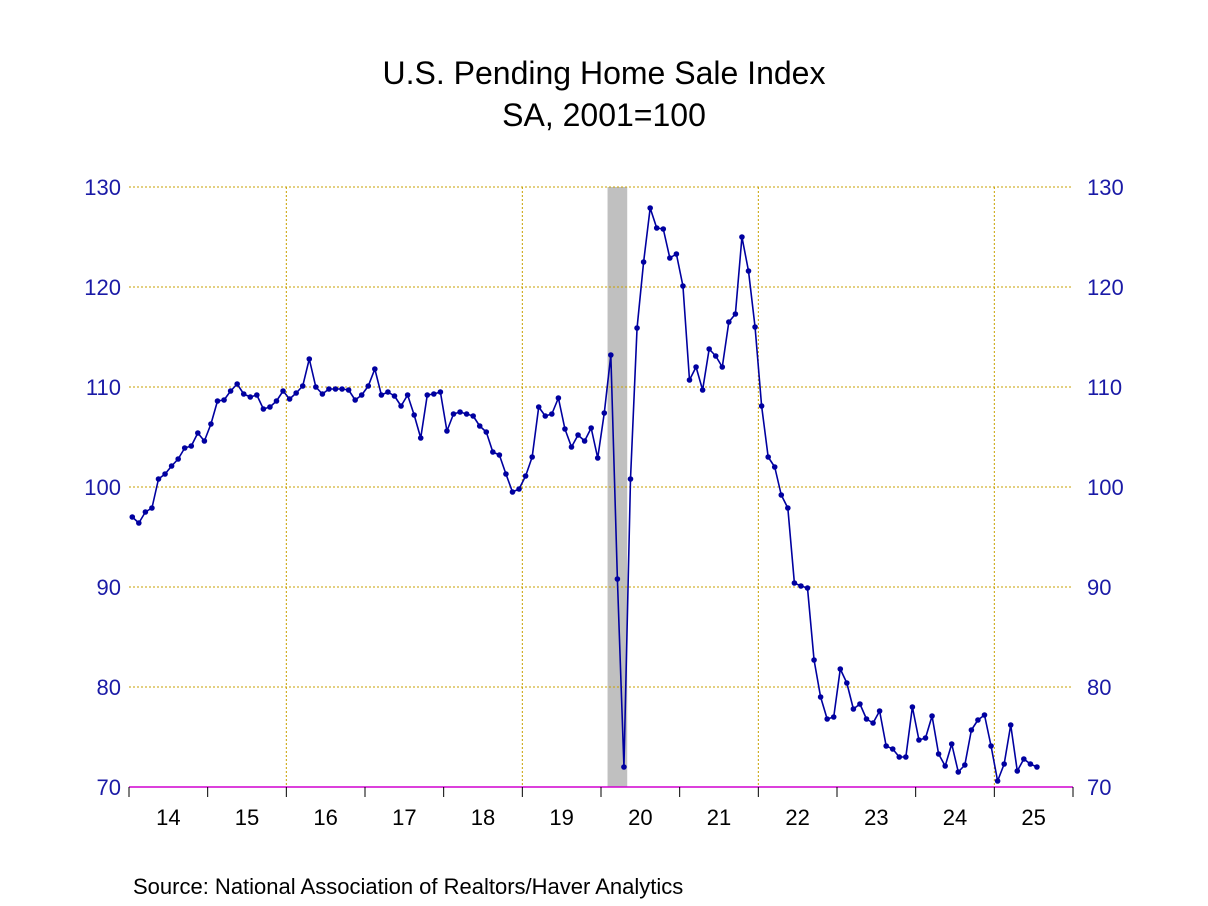 The image size is (1208, 906). Describe the element at coordinates (247, 817) in the screenshot. I see `x-tick-label: 15` at that location.